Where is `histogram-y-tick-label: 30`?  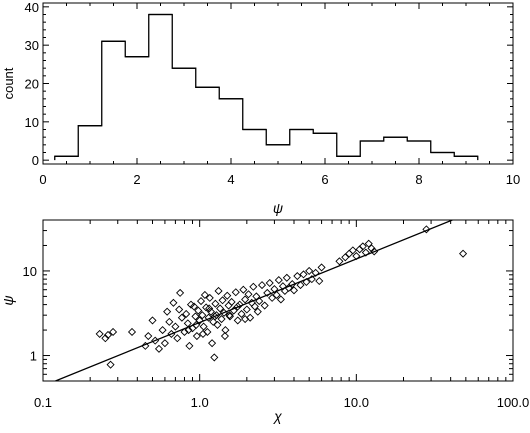 histogram-y-tick-label: 30 is located at coordinates (32, 45).